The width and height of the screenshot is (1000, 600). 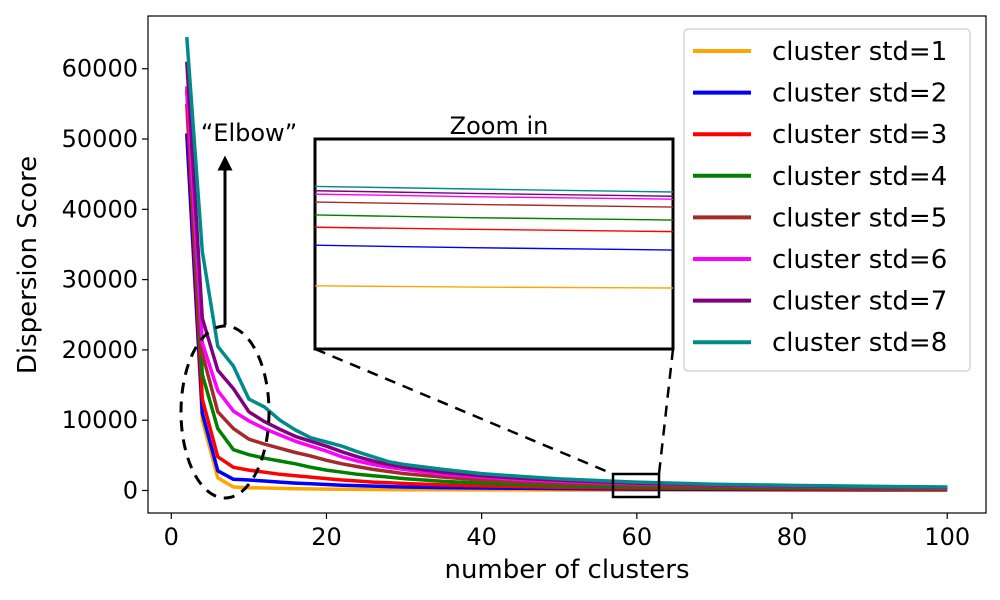 What do you see at coordinates (481, 537) in the screenshot?
I see `x-tick-label: 40` at bounding box center [481, 537].